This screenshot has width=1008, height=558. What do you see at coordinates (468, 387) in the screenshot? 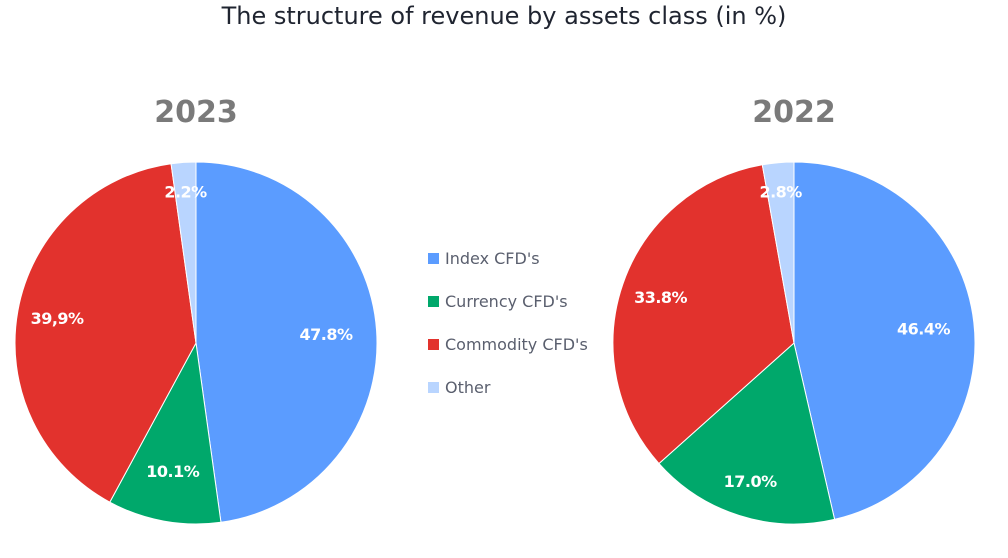
I see `legend-label-other: Other` at bounding box center [468, 387].